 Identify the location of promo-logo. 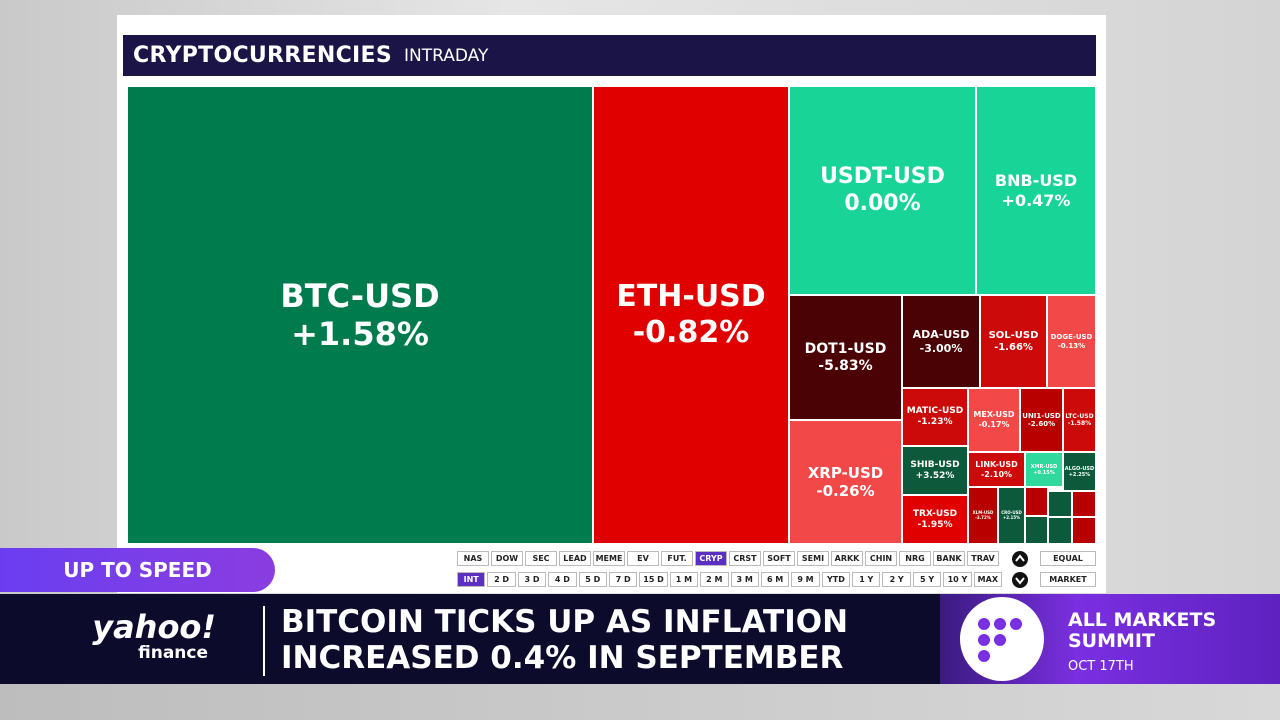
(1002, 639).